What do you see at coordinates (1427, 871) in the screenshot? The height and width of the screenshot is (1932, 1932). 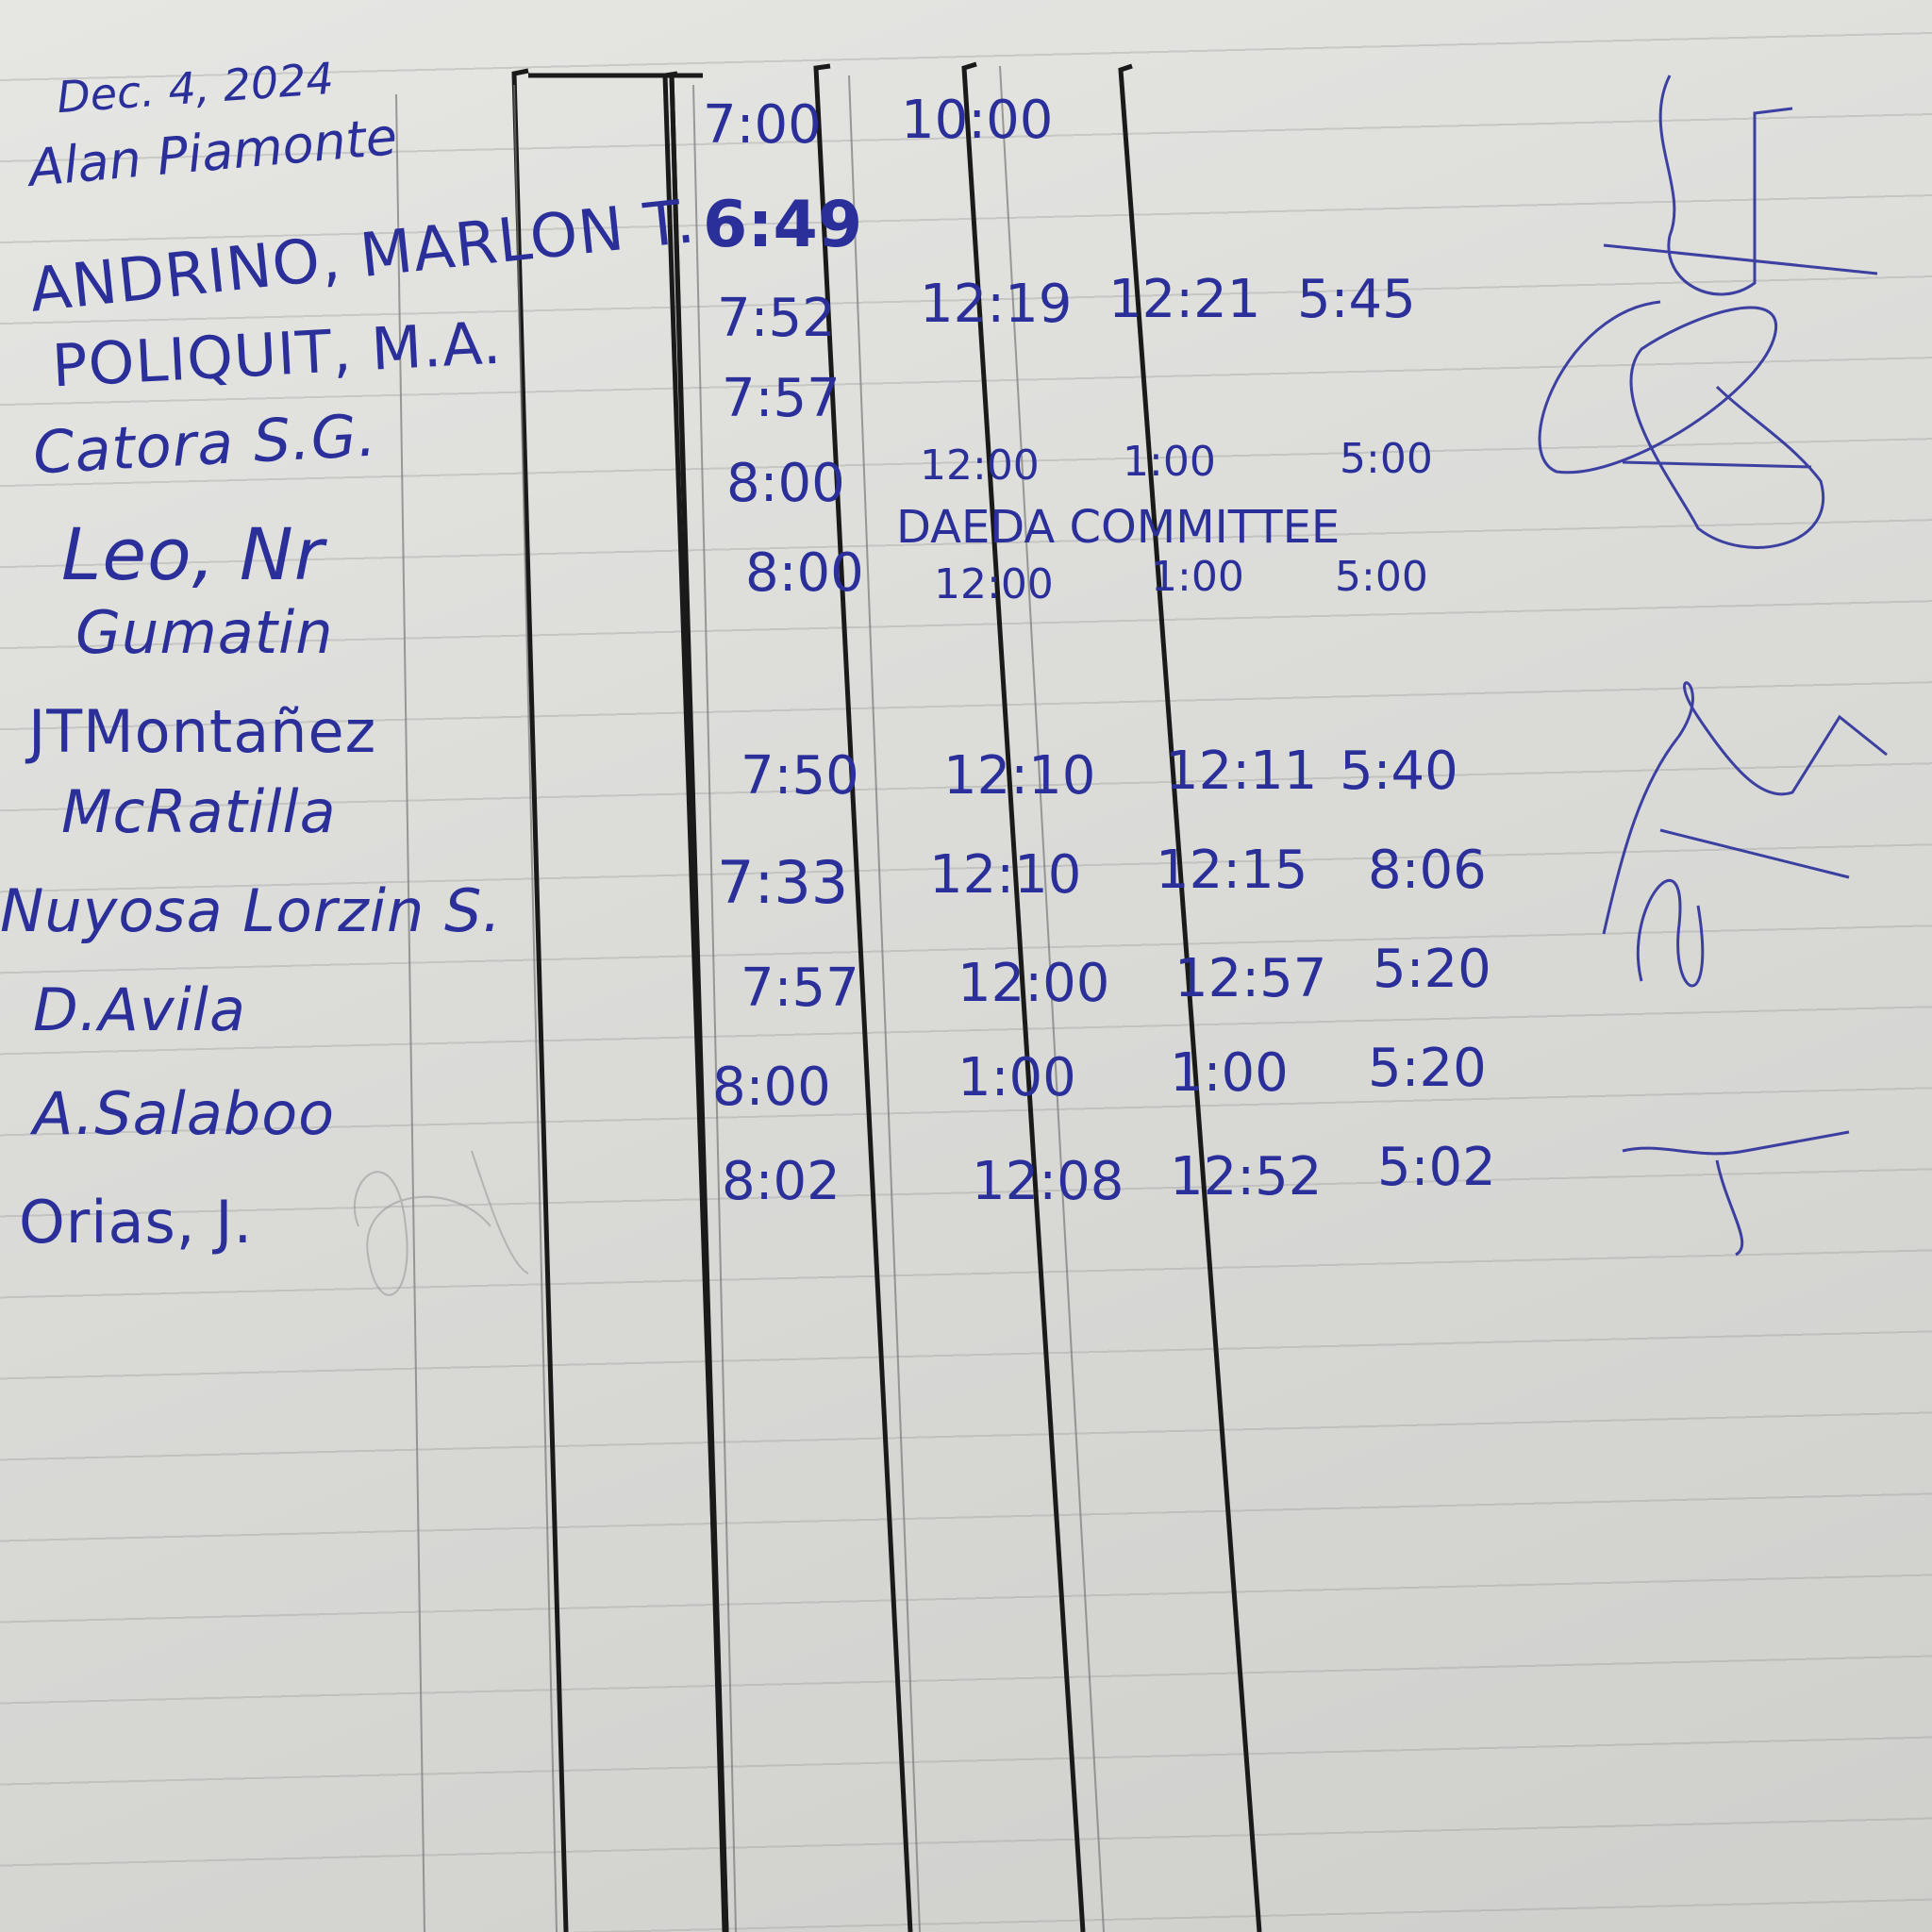 I see `pm-out-time: 8:06` at bounding box center [1427, 871].